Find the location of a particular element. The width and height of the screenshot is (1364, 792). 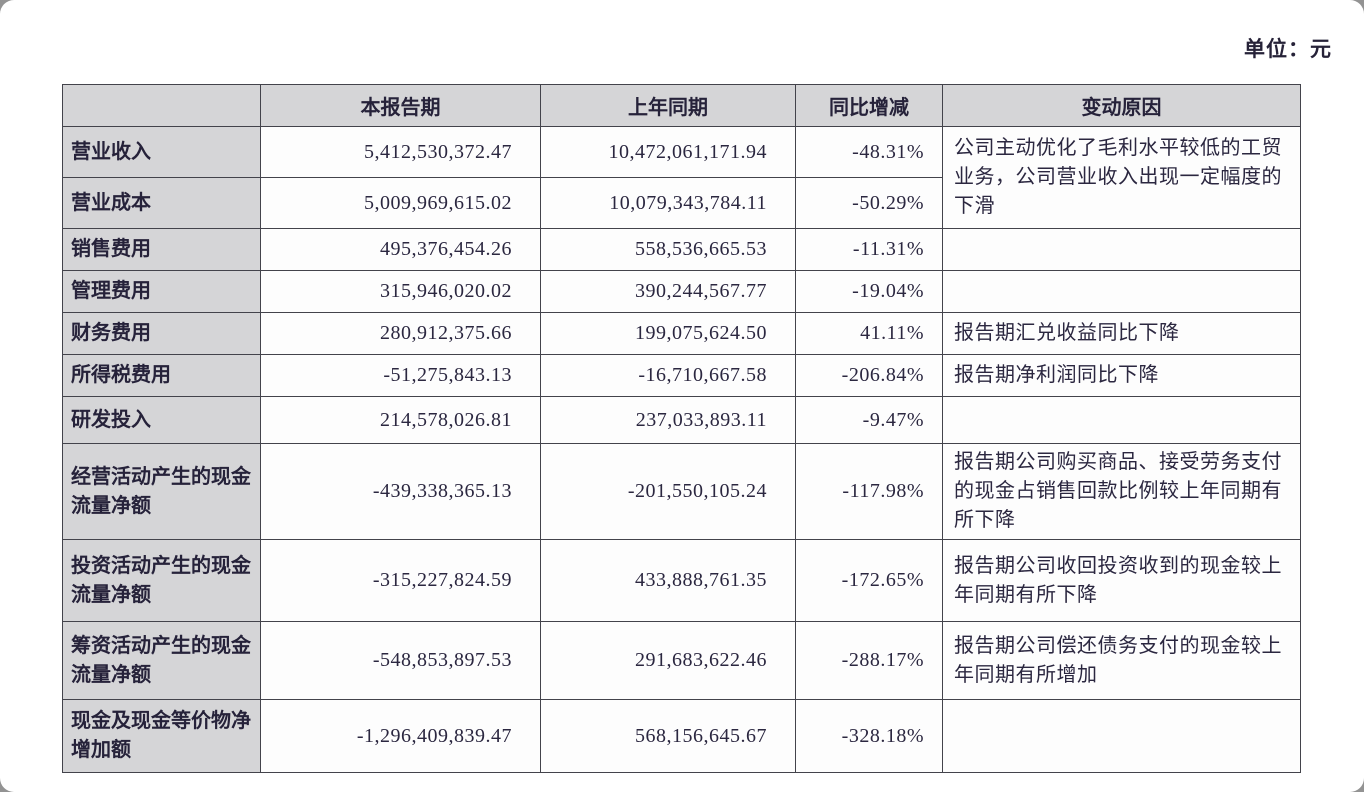

row-label: 现金及现金等价物净增加额 is located at coordinates (161, 736).